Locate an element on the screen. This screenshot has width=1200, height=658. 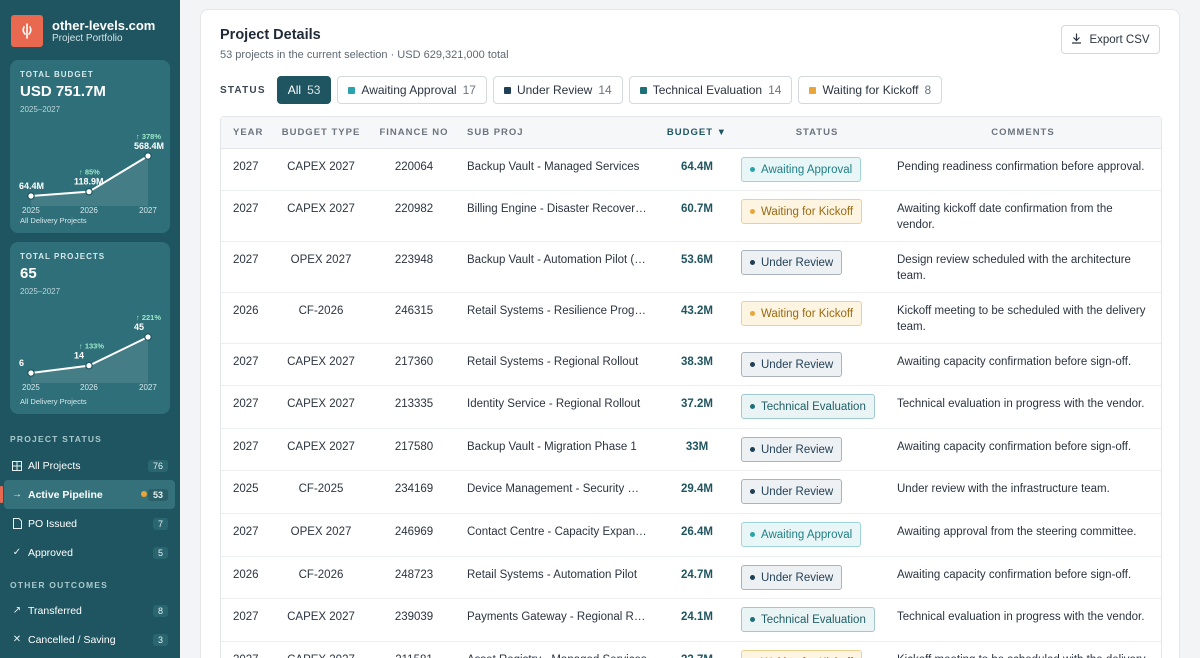
finance-no-cell: 246315 is located at coordinates (414, 311).